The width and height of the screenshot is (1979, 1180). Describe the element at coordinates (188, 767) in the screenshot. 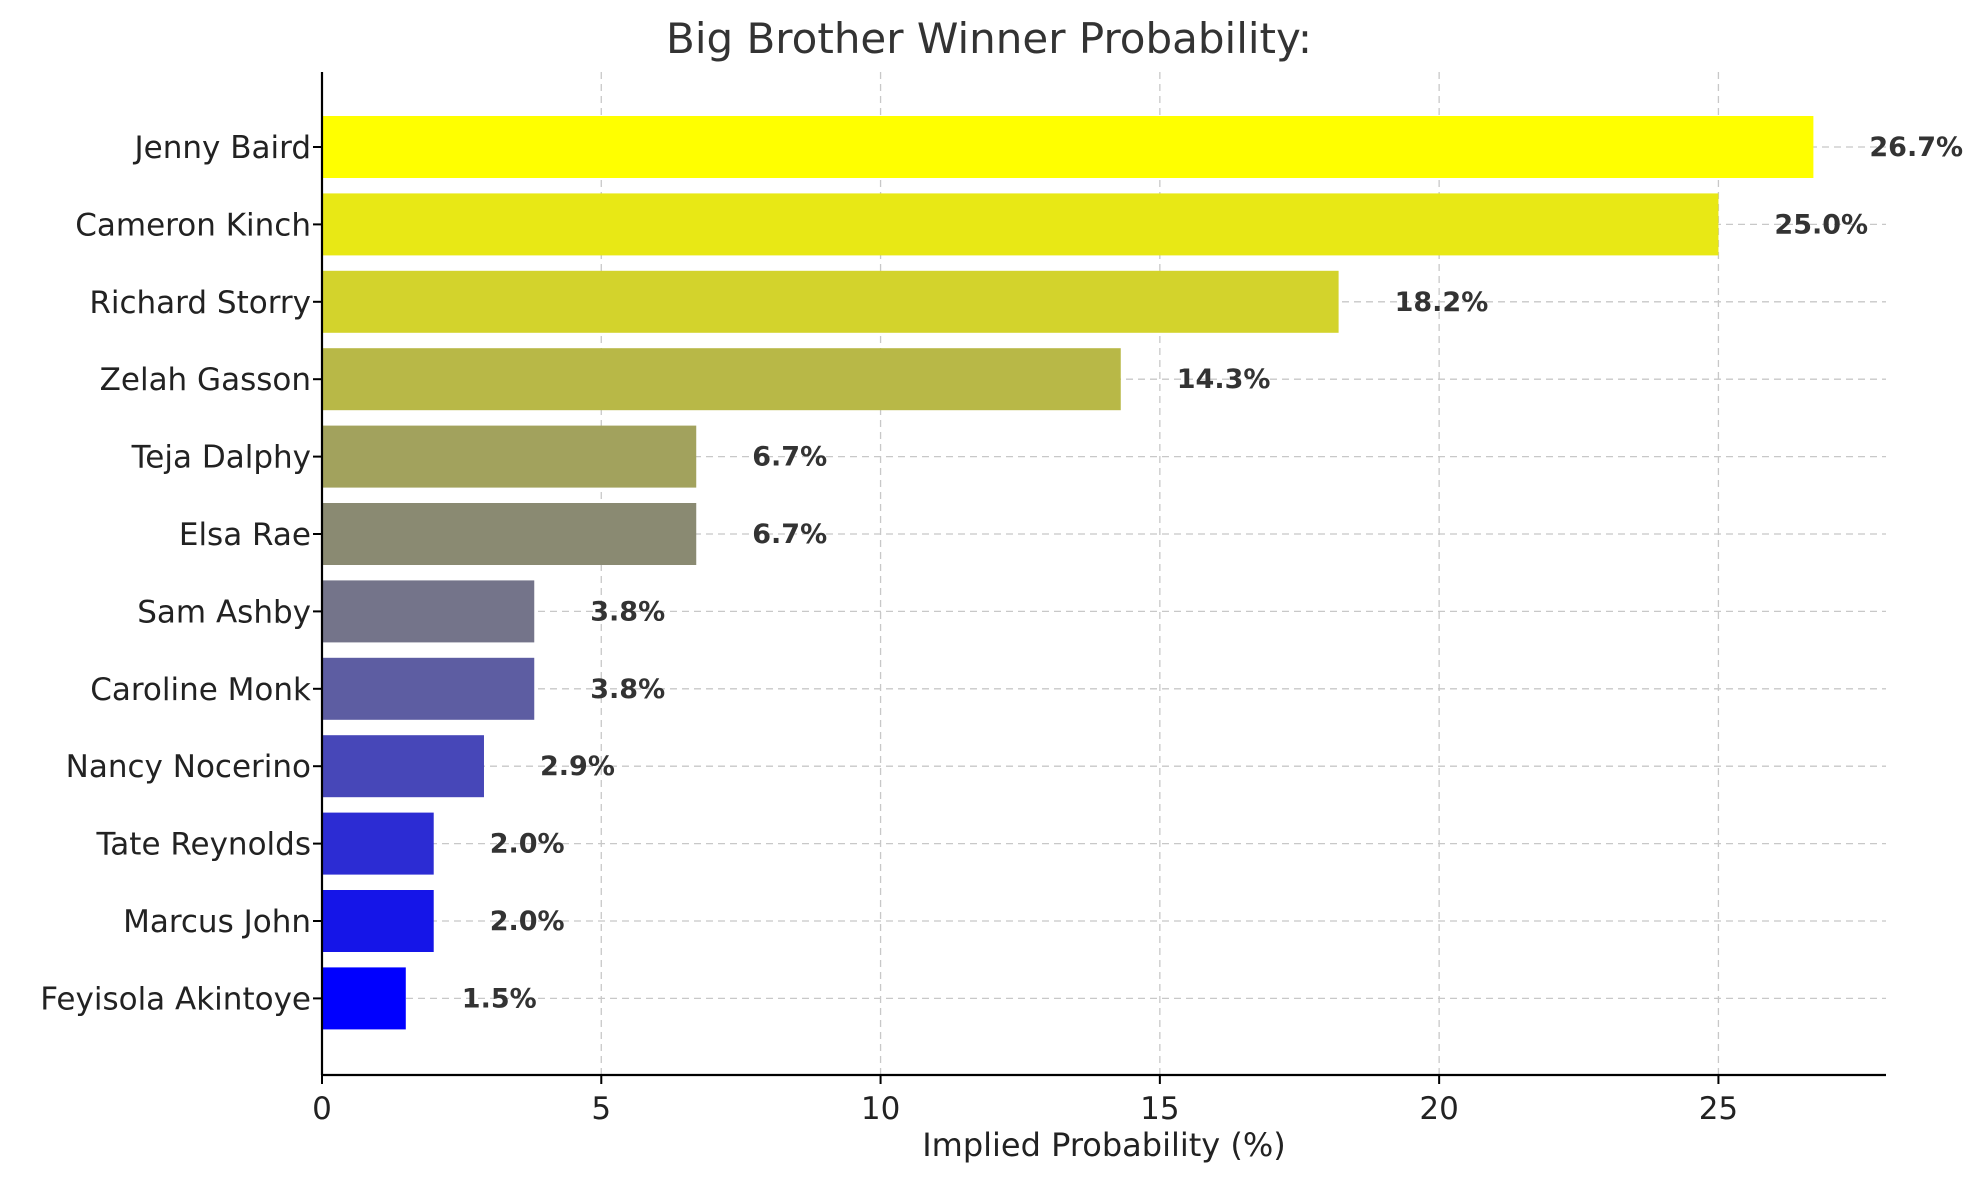

I see `category-label: Nancy Nocerino` at that location.